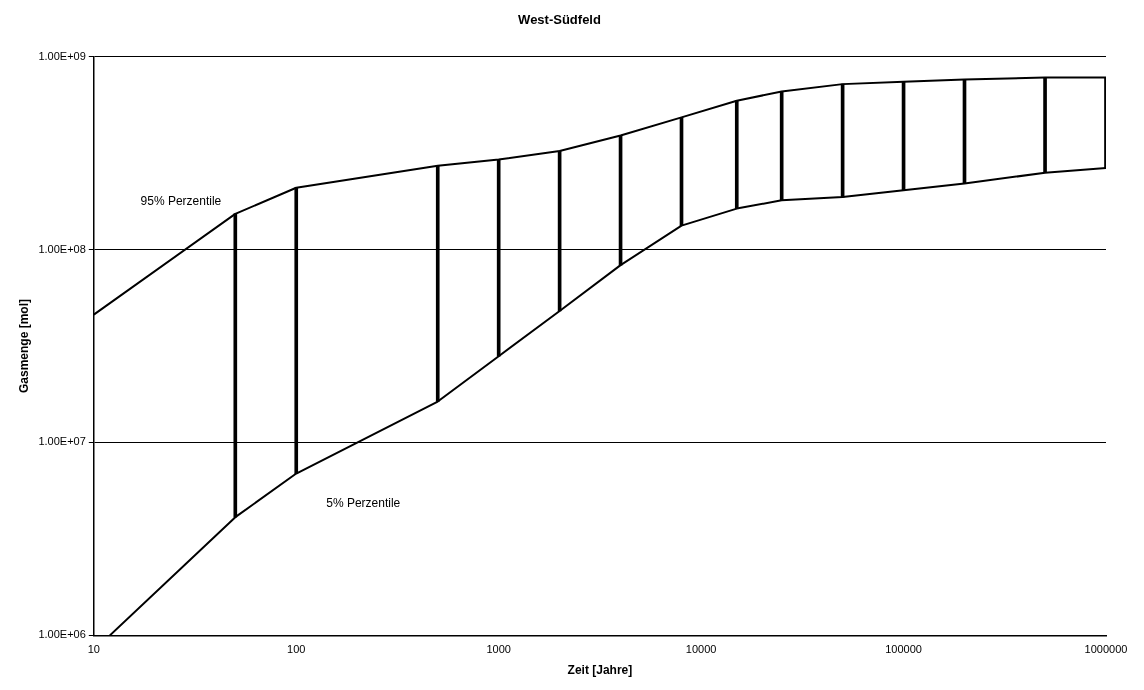 This screenshot has width=1144, height=690. Describe the element at coordinates (62, 441) in the screenshot. I see `y-tick-label: 1.00E+07` at that location.